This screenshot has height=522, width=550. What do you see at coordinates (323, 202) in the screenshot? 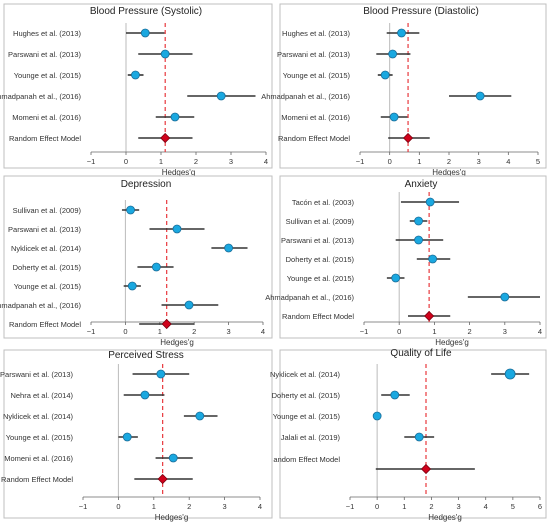
I see `study-label: Tacón et al. (2003)` at bounding box center [323, 202].